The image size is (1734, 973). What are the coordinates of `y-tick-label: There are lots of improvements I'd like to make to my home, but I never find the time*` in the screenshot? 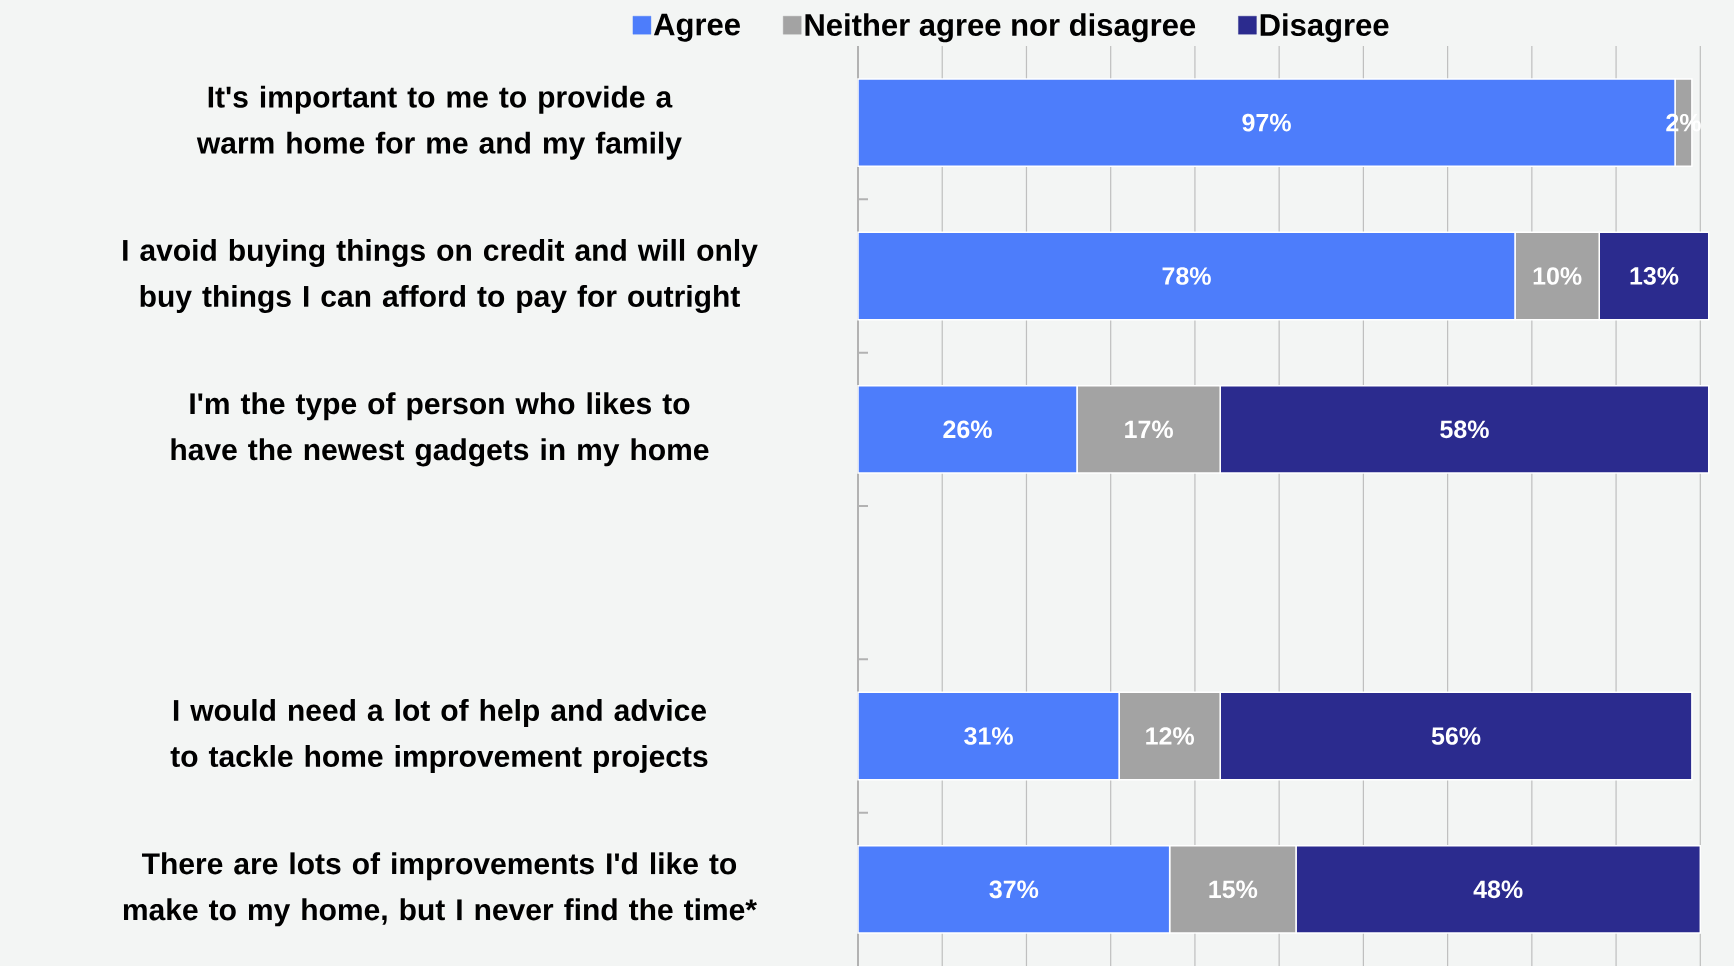 It's located at (440, 889).